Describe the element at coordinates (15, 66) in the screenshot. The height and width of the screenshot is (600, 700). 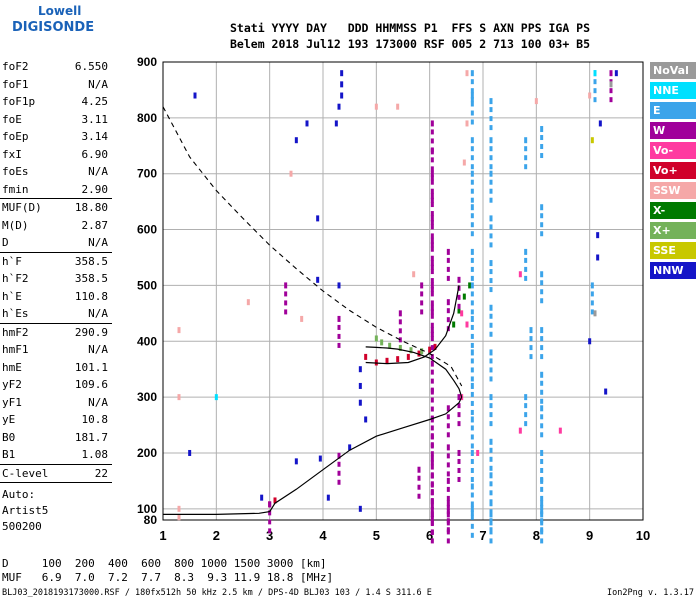
I see `param-label: foF2` at that location.